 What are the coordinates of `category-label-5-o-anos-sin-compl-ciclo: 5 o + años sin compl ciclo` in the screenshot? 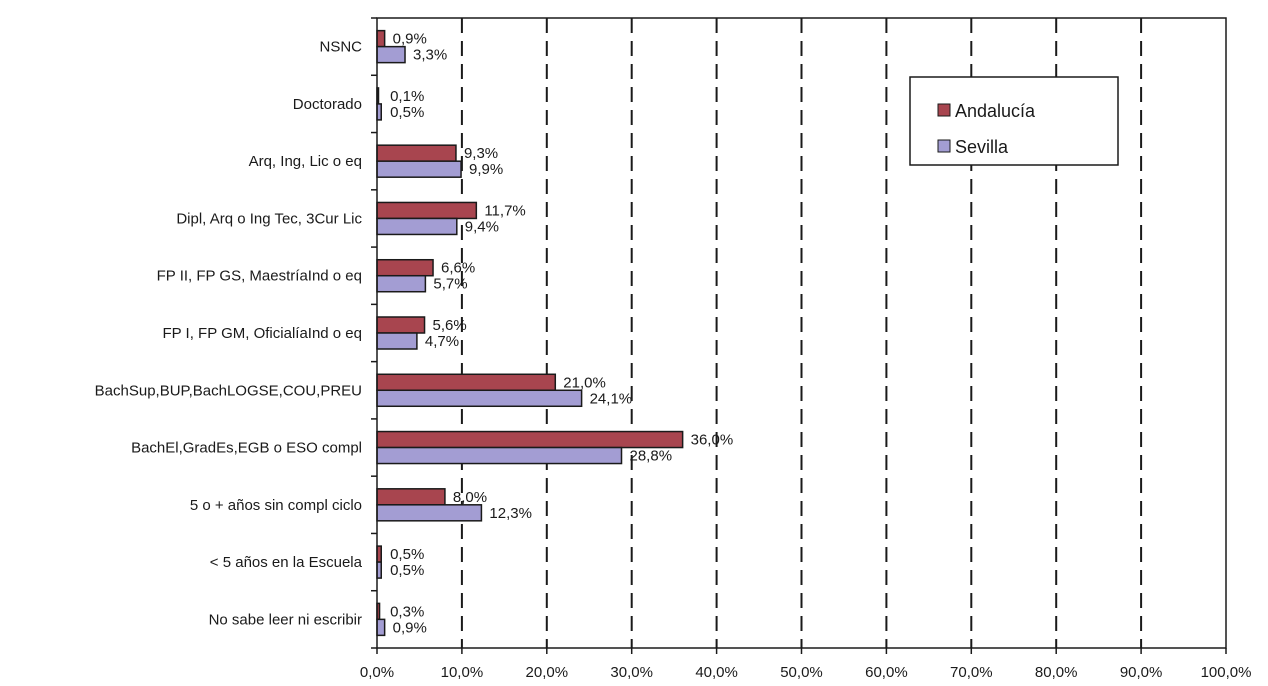 It's located at (276, 505).